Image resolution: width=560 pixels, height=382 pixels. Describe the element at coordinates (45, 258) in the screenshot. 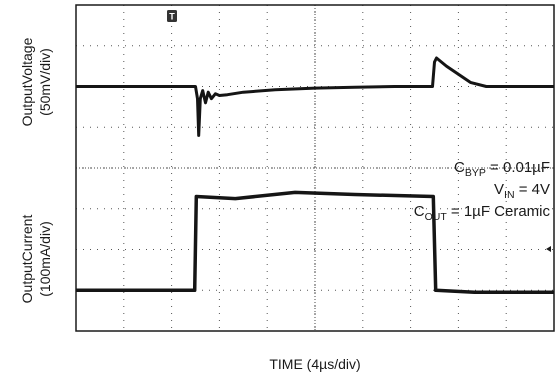

I see `current-axis-scale: (100mA/div)` at that location.